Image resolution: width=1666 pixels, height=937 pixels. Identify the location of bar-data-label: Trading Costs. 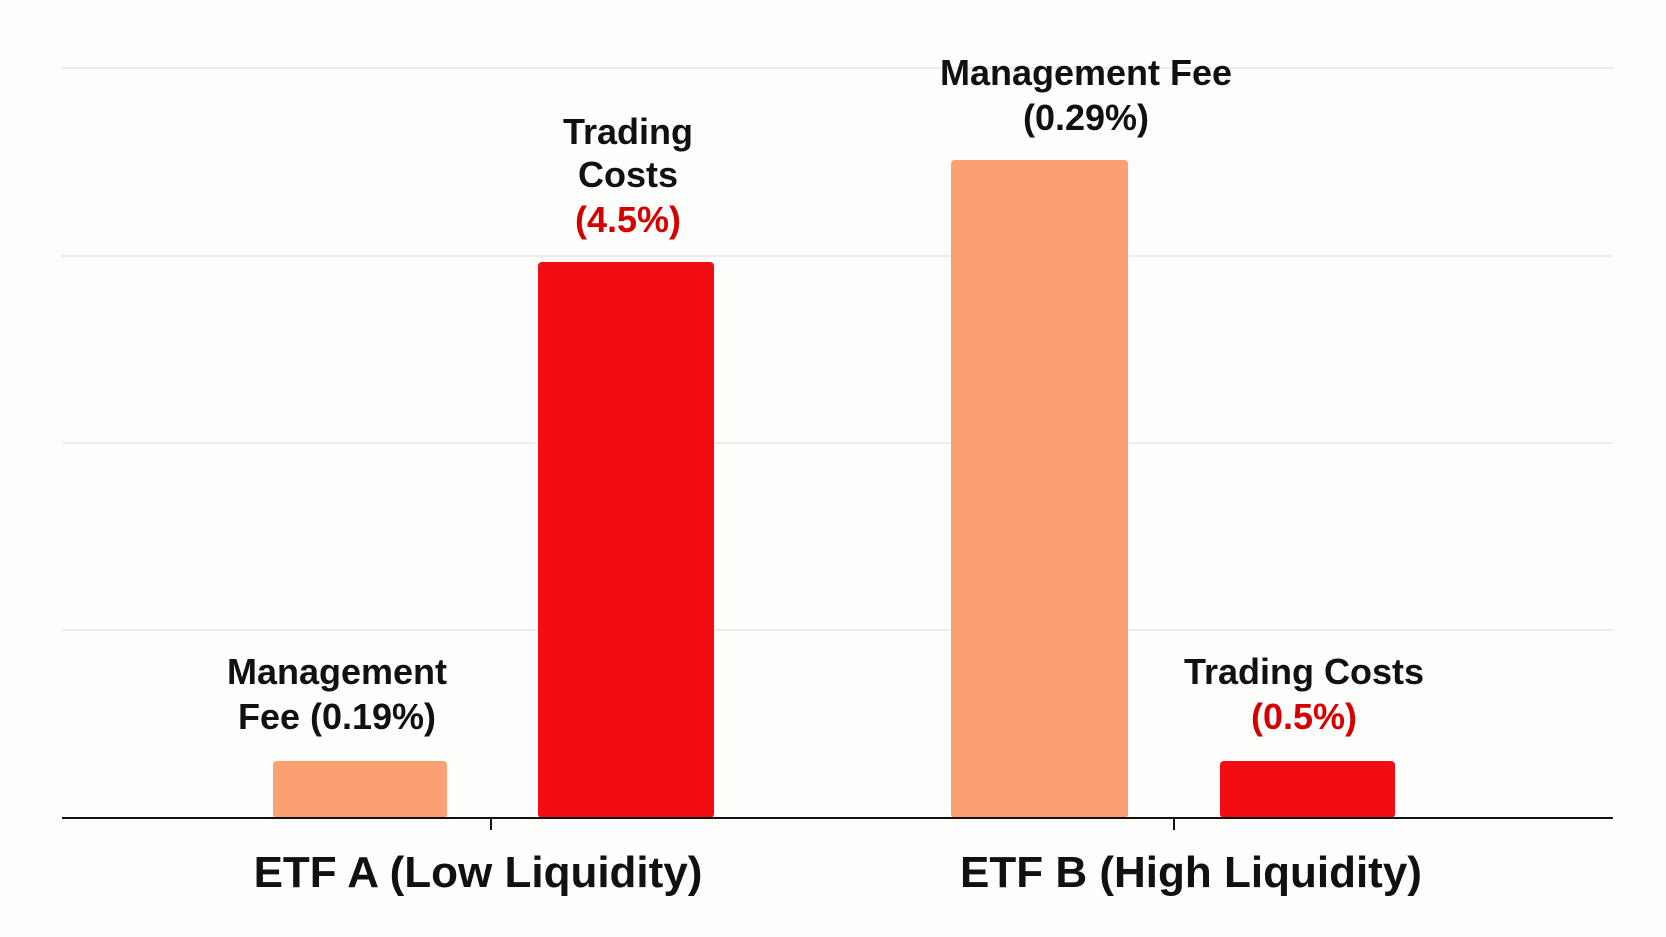
(1304, 671).